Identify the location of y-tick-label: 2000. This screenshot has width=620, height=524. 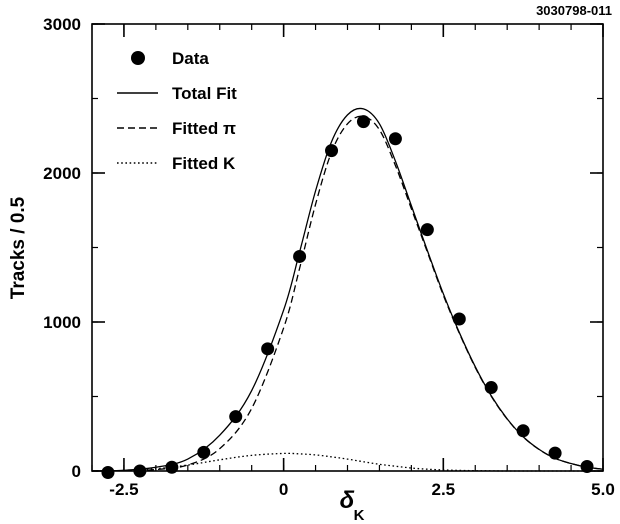
(62, 173).